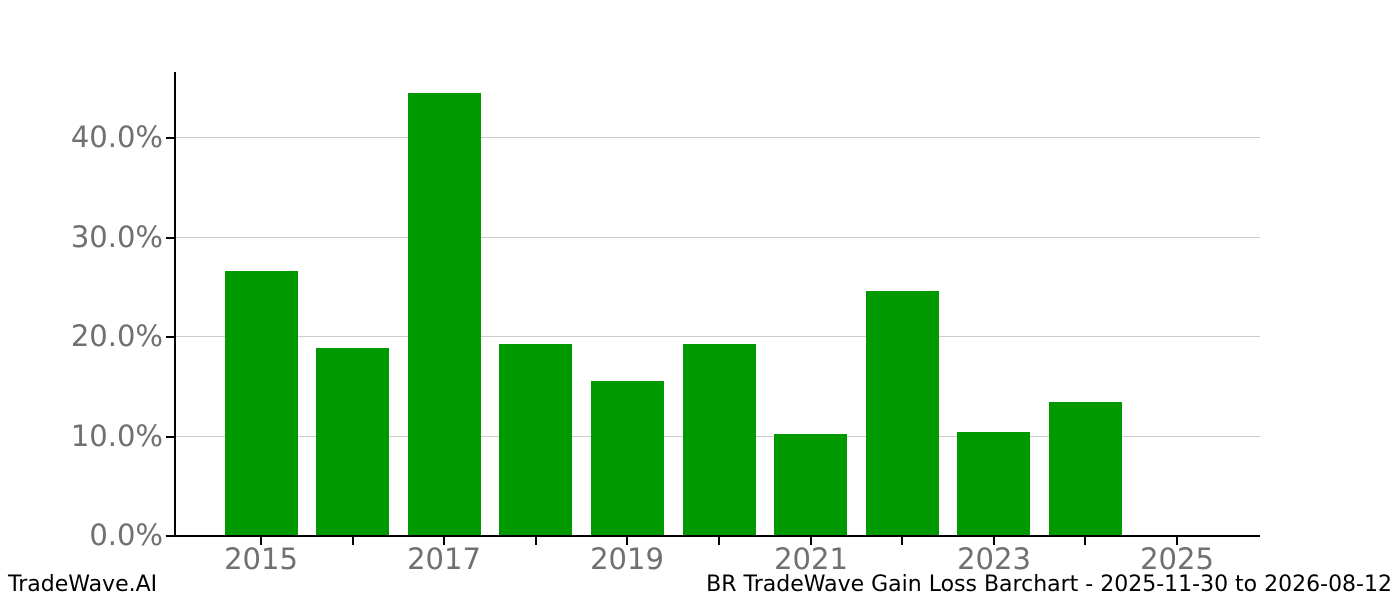  I want to click on x-tick-2020, so click(719, 541).